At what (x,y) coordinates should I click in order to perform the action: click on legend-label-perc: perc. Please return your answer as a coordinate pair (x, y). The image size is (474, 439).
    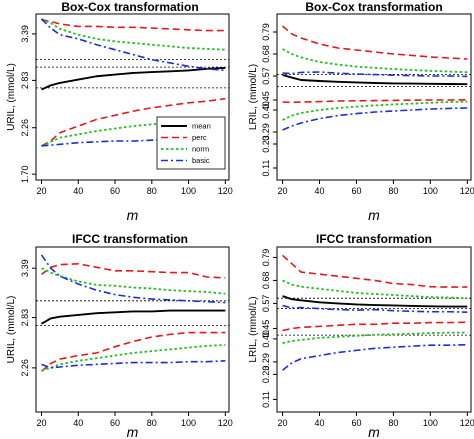
    Looking at the image, I should click on (199, 137).